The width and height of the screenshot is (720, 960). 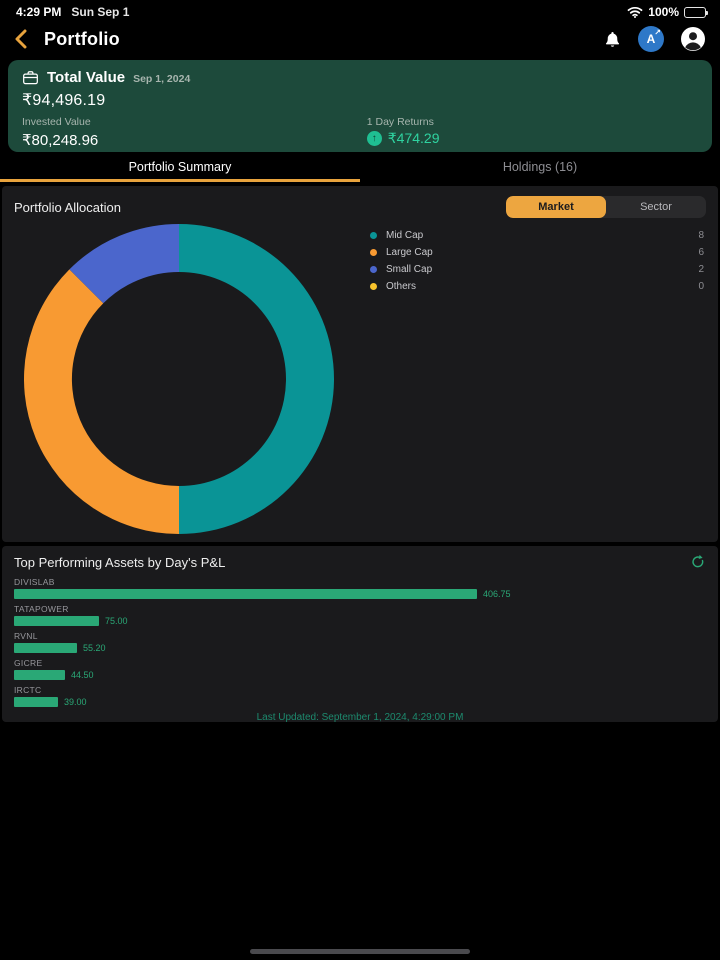 What do you see at coordinates (400, 122) in the screenshot?
I see `day-returns-label: 1 Day Returns` at bounding box center [400, 122].